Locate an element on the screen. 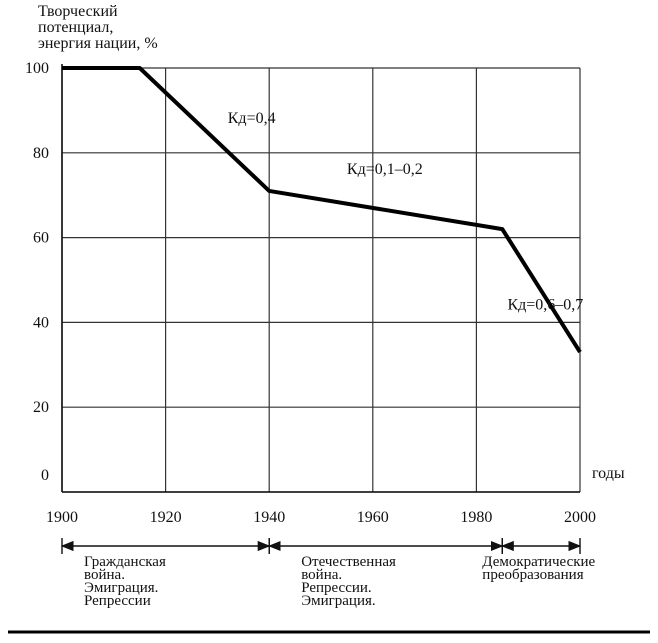 This screenshot has height=643, width=658. annotation-label: Кд=0,1–0,2 is located at coordinates (385, 169).